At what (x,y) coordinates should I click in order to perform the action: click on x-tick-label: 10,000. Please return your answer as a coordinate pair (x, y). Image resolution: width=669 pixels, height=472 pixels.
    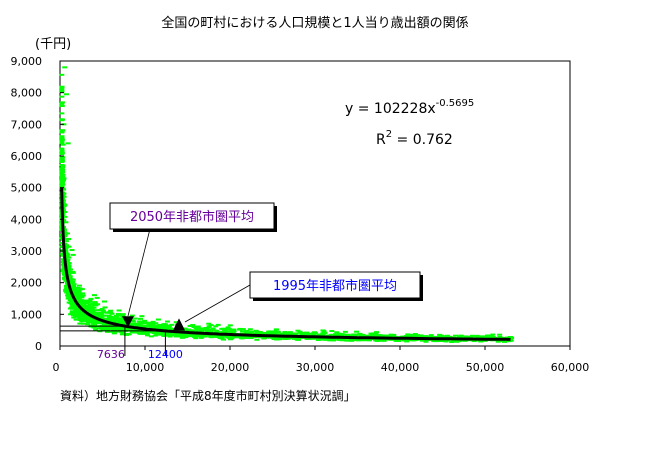
    Looking at the image, I should click on (145, 367).